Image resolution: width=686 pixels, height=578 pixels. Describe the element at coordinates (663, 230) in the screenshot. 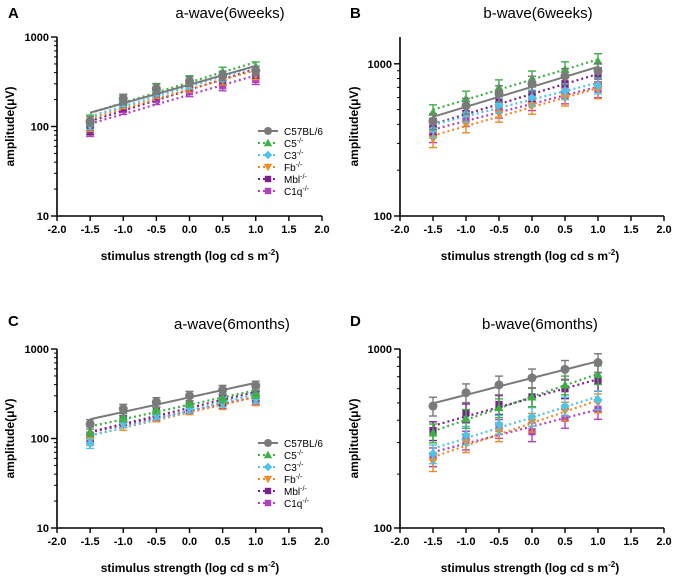

I see `x-tick-label-b: 2.0` at that location.